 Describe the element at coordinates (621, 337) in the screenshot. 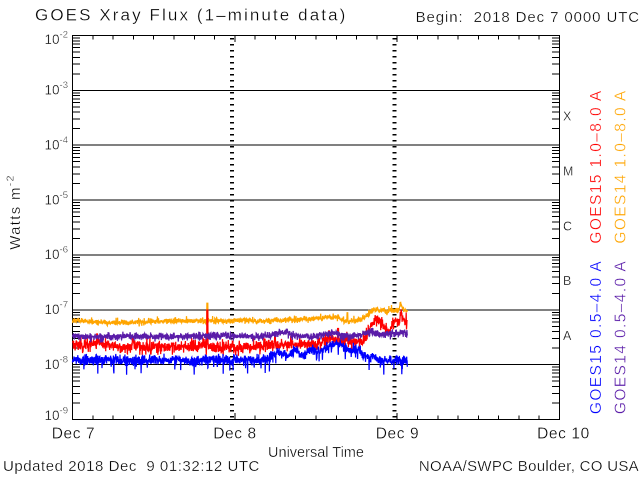

I see `svg-text: GOES14 0.5–4.0 A` at that location.